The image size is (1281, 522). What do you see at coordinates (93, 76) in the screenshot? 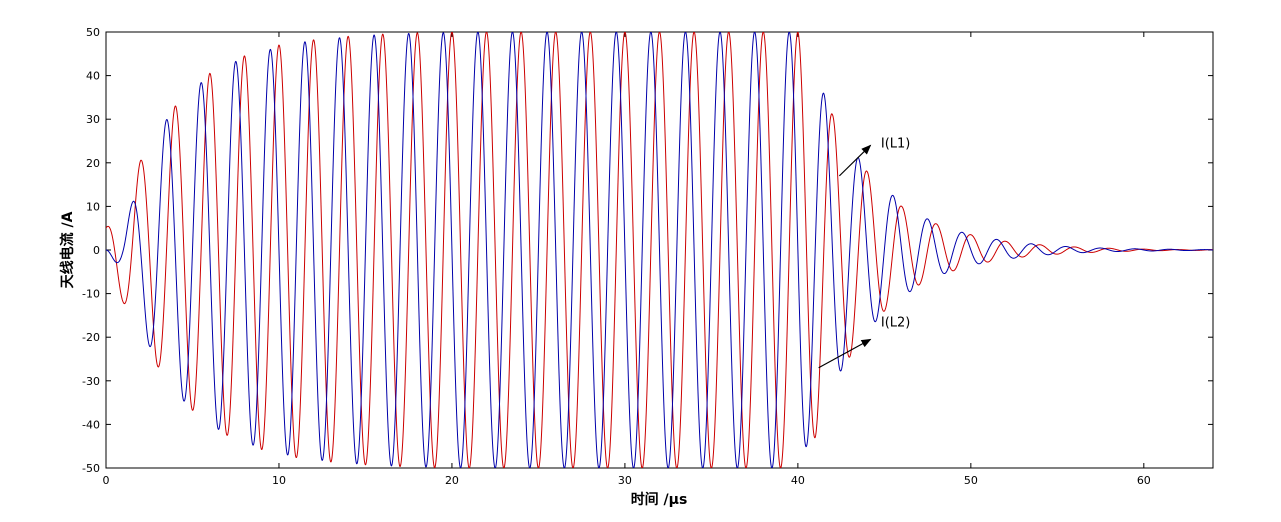
I see `y-tick-label: 40` at bounding box center [93, 76].